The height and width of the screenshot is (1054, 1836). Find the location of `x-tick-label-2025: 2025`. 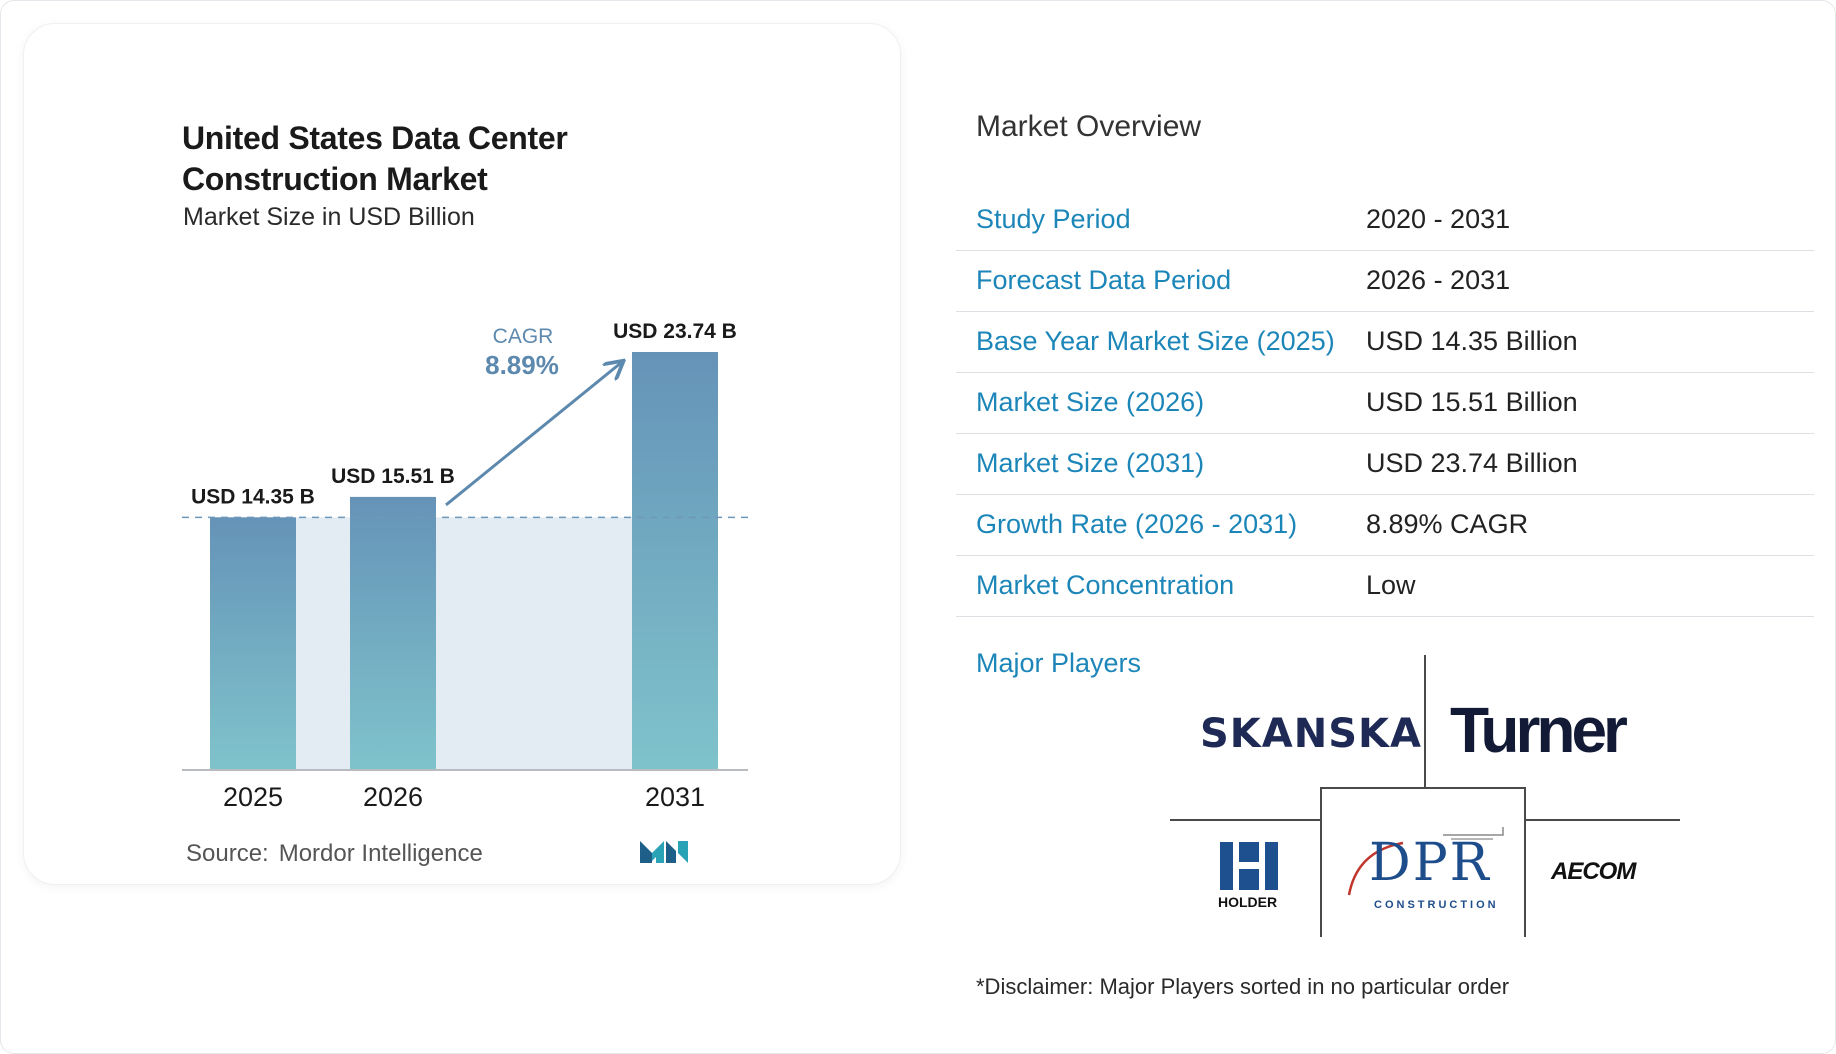

x-tick-label-2025: 2025 is located at coordinates (253, 797).